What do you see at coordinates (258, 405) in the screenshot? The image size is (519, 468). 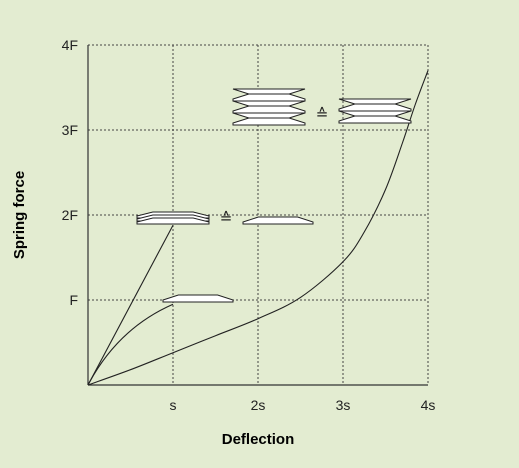 I see `x-tick-label: 2s` at bounding box center [258, 405].